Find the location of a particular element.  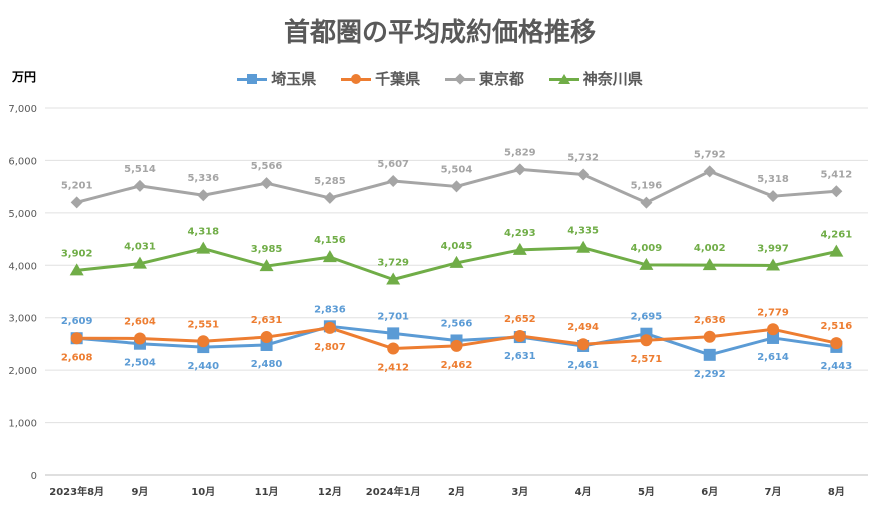

legend-item-tokyo: 東京都 is located at coordinates (484, 78).